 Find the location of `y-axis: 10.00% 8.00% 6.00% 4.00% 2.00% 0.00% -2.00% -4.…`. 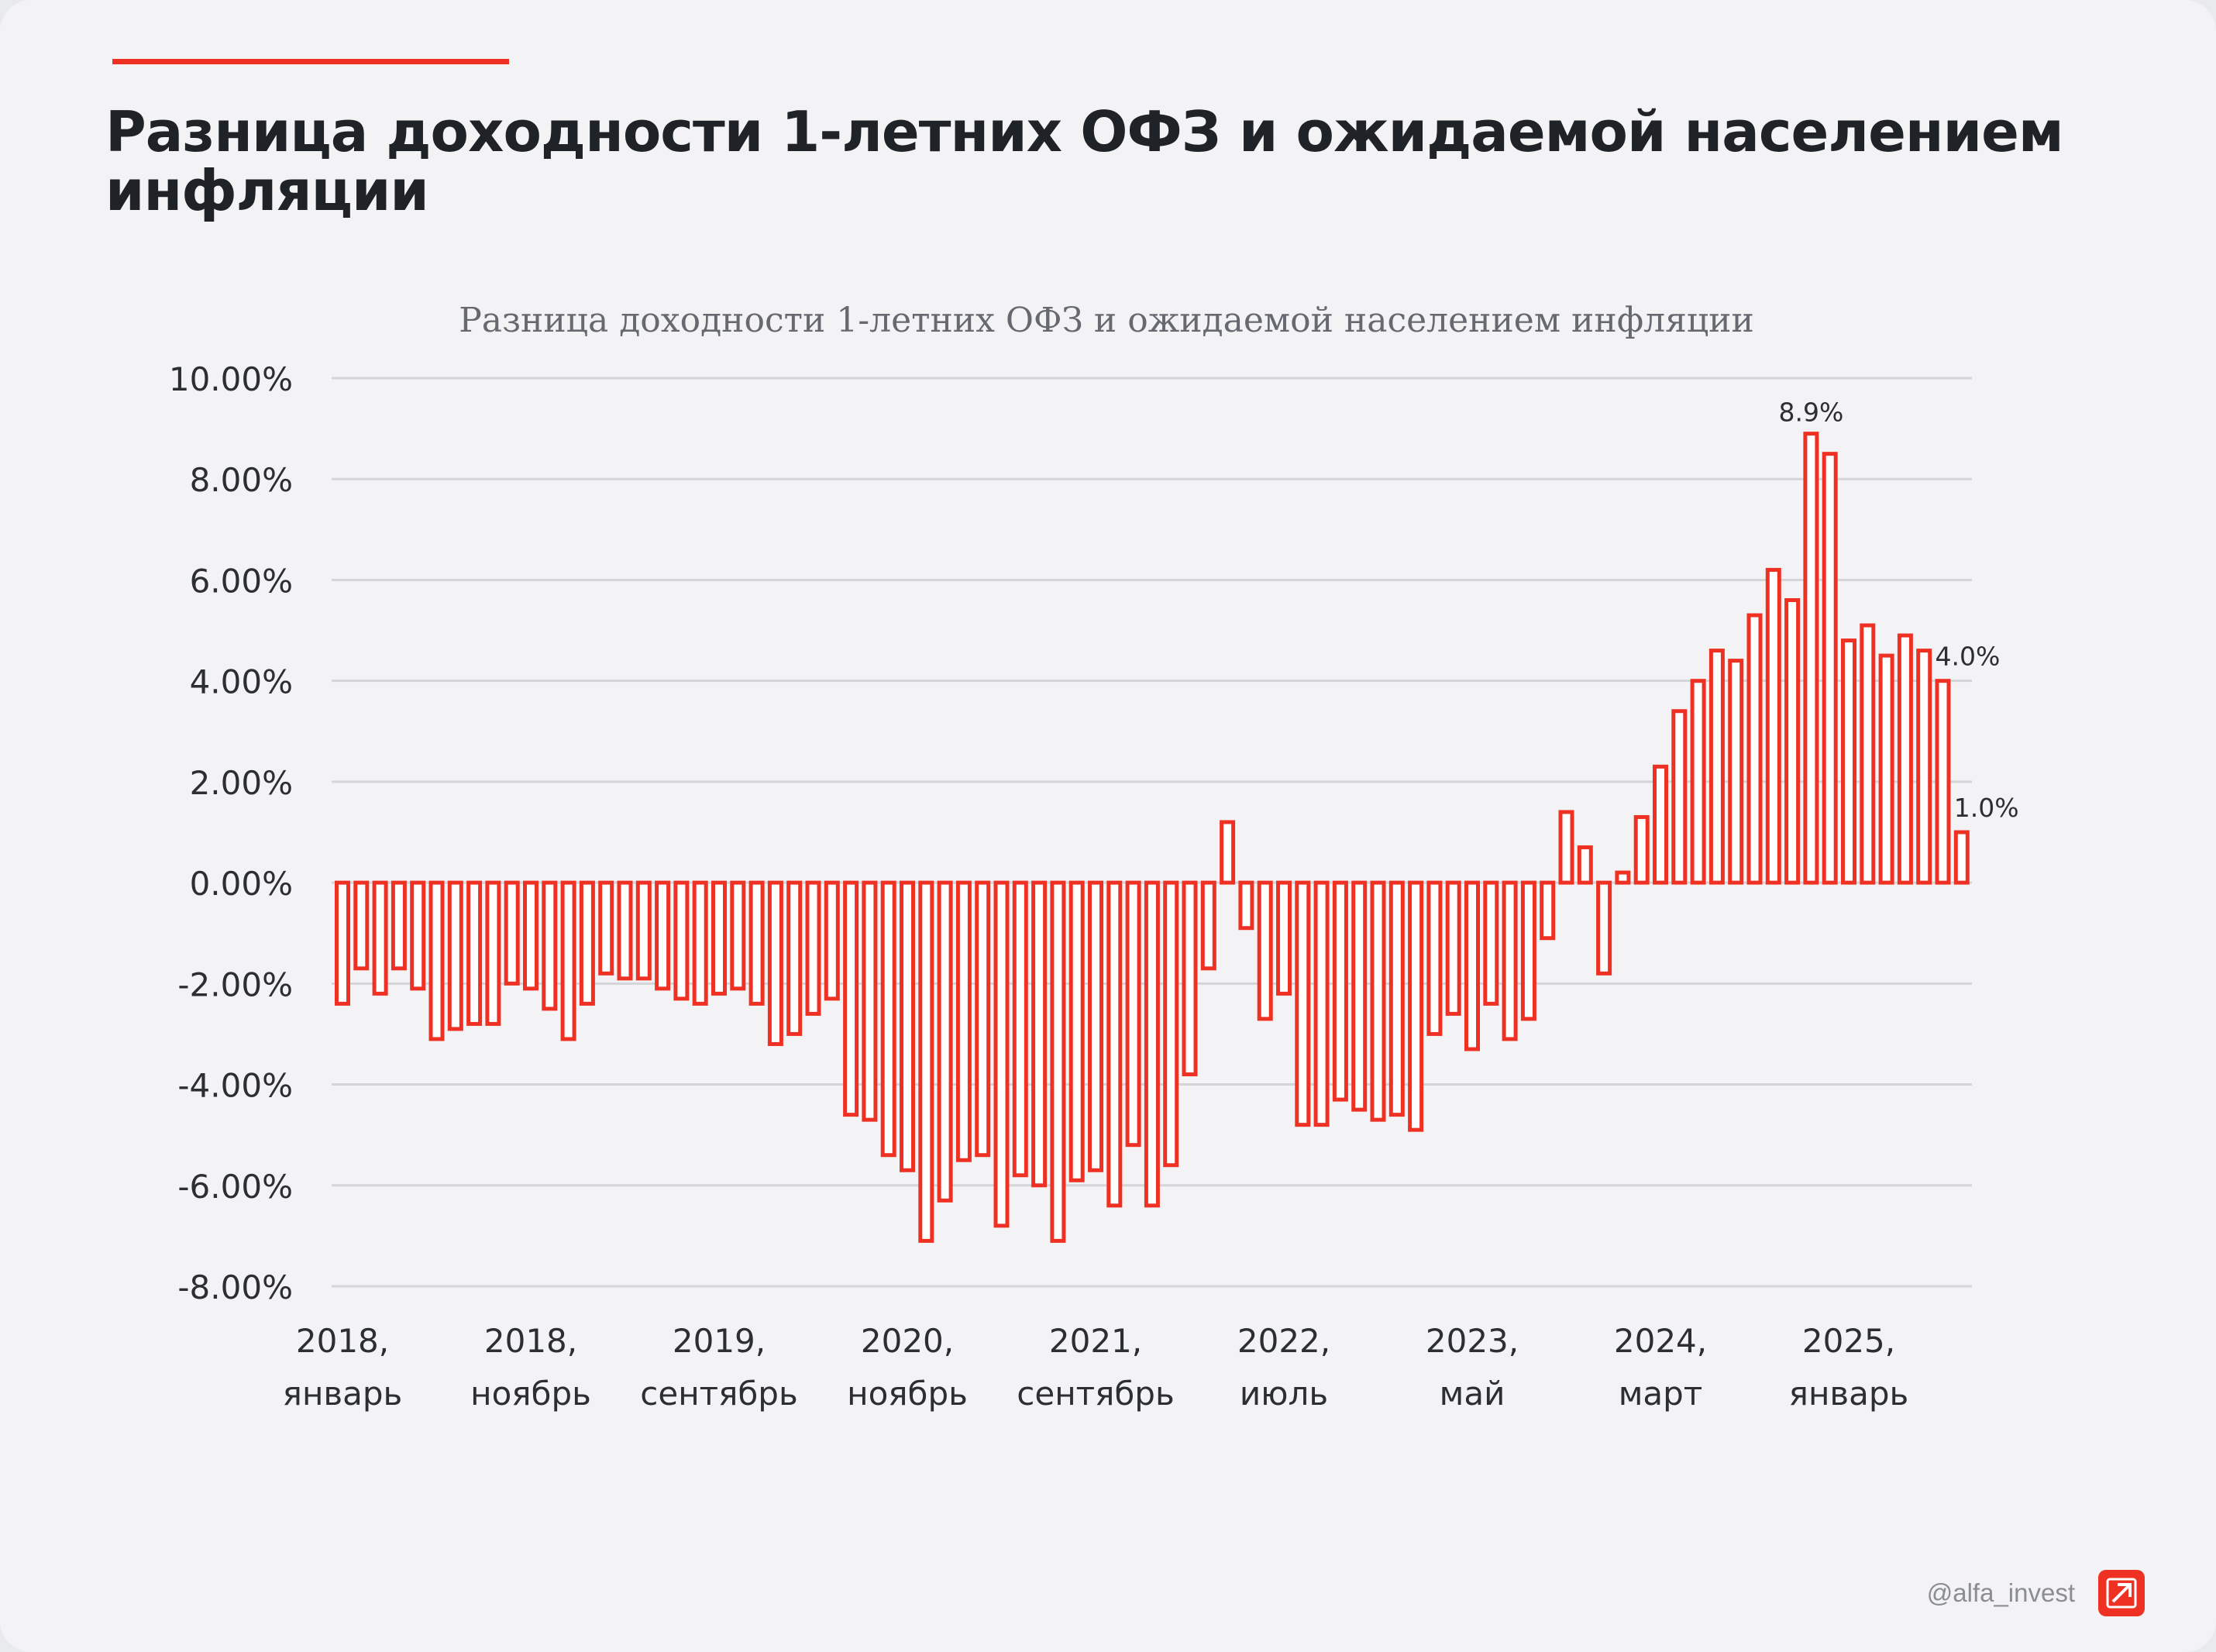

y-axis: 10.00% 8.00% 6.00% 4.00% 2.00% 0.00% -2.00% -4.… is located at coordinates (231, 833).